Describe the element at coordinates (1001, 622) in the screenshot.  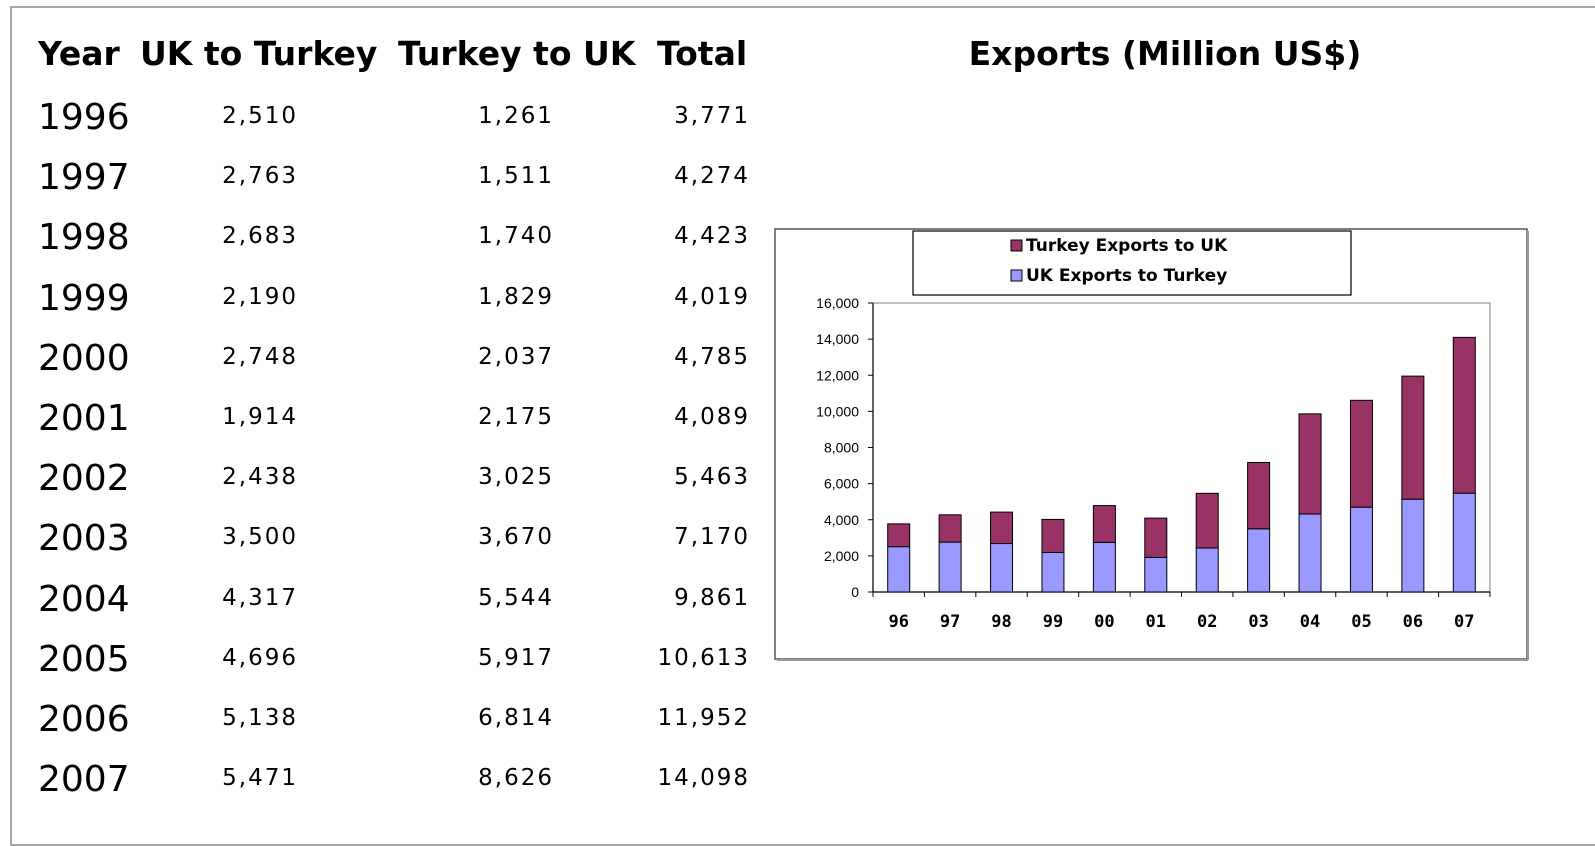
I see `x-tick-label: 98` at that location.